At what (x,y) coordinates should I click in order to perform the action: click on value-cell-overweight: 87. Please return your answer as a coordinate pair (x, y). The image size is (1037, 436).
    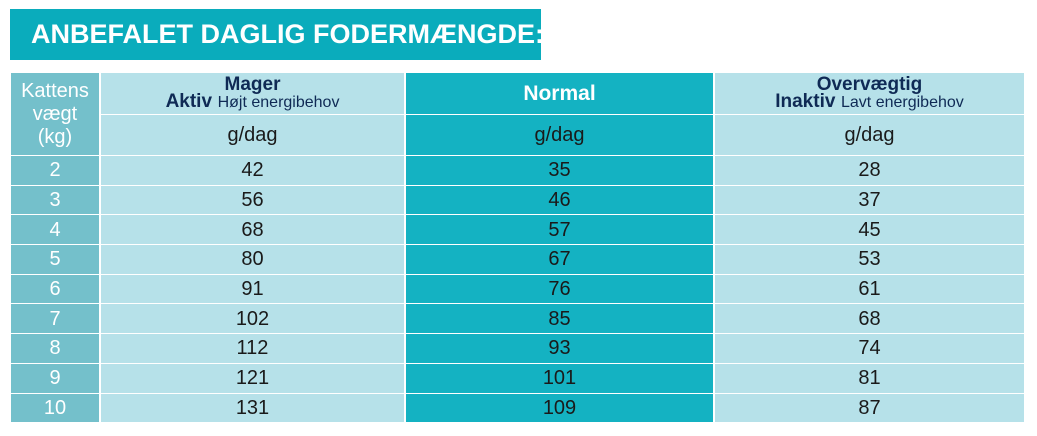
    Looking at the image, I should click on (869, 408).